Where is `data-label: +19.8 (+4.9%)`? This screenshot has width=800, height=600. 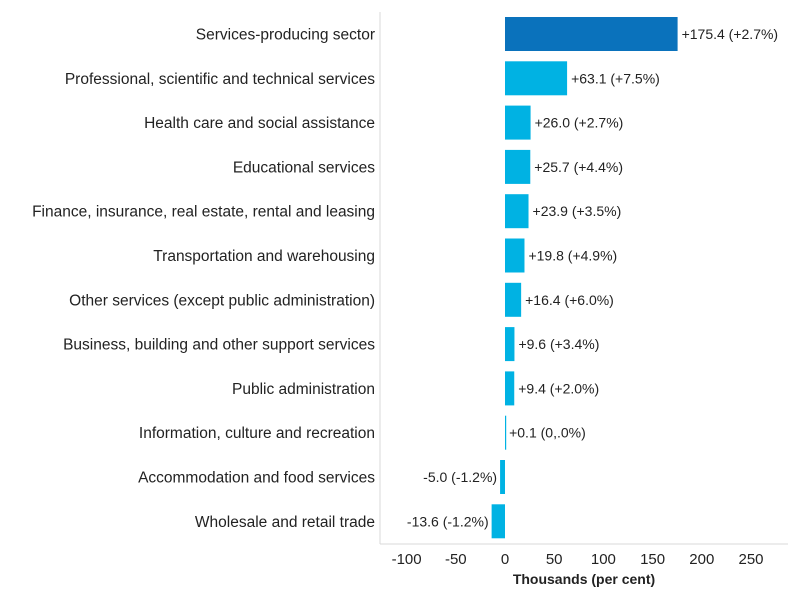
data-label: +19.8 (+4.9%) is located at coordinates (572, 256).